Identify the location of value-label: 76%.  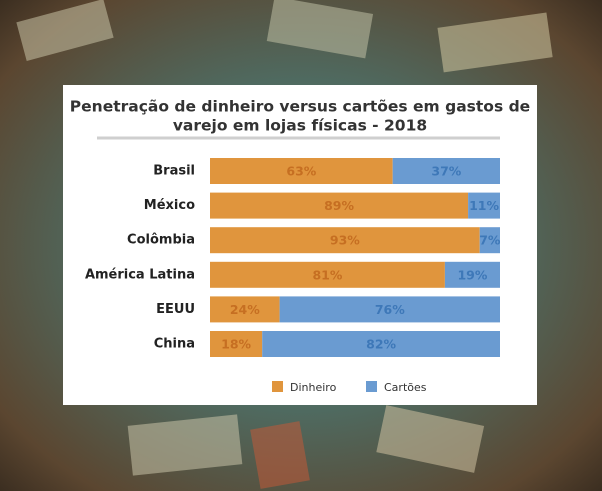
(390, 309).